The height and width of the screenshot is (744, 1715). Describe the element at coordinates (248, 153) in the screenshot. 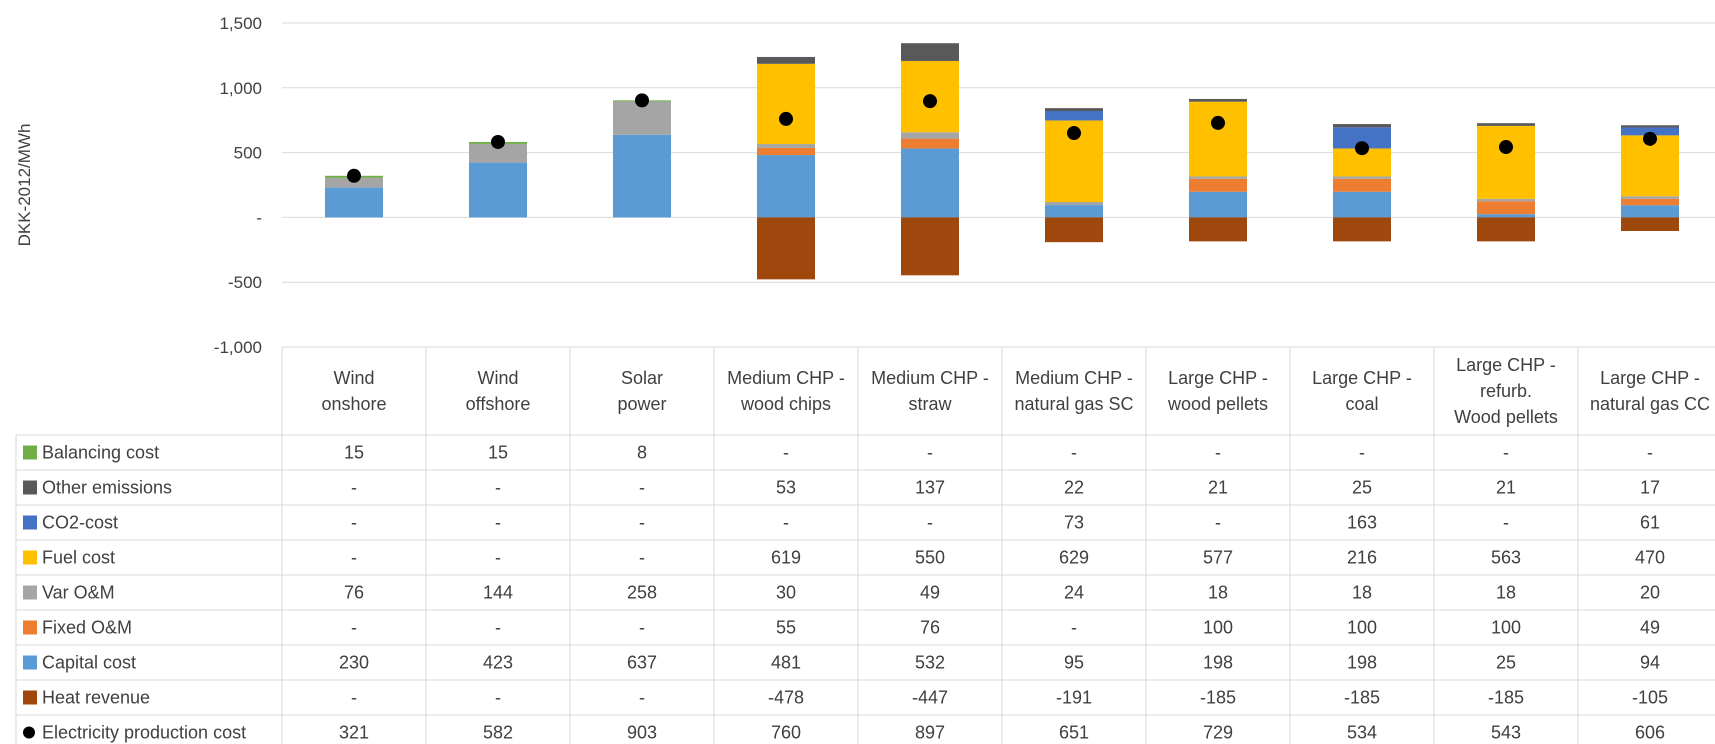

I see `y-tick-label: 500` at that location.